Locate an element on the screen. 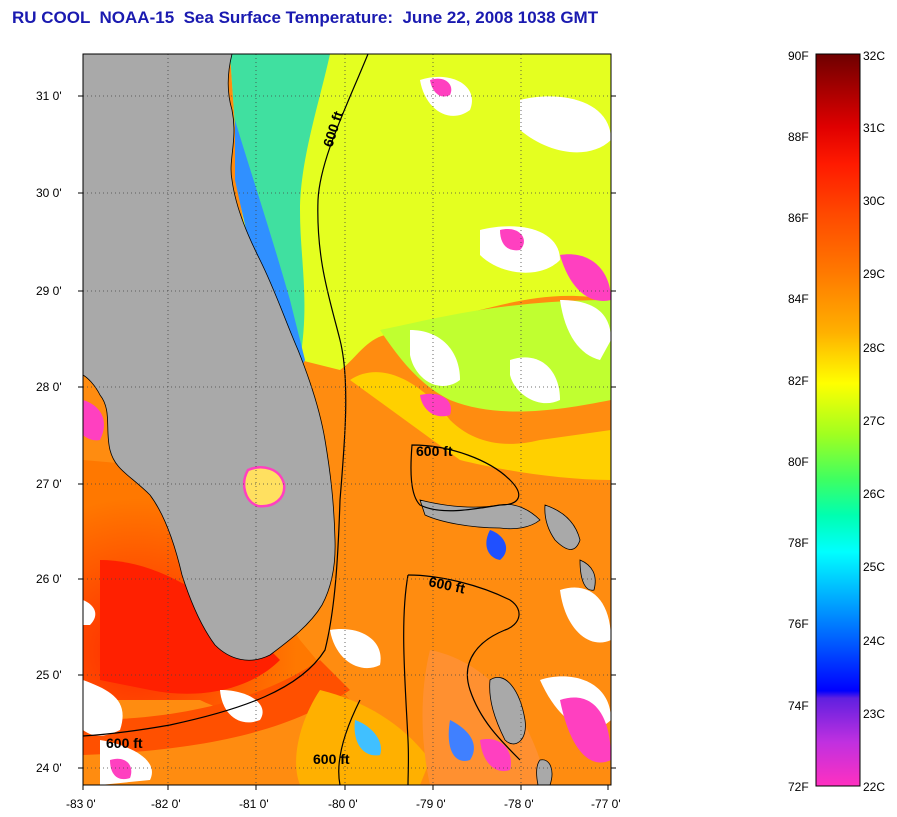 This screenshot has height=817, width=897. lon-label: -79 0' is located at coordinates (431, 804).